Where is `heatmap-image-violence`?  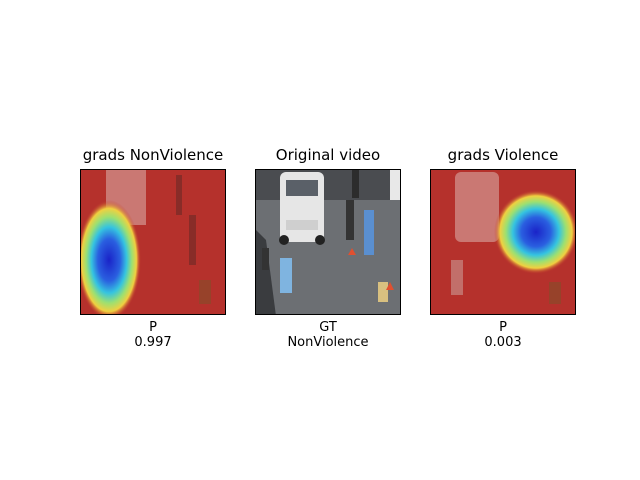
heatmap-image-violence is located at coordinates (503, 242).